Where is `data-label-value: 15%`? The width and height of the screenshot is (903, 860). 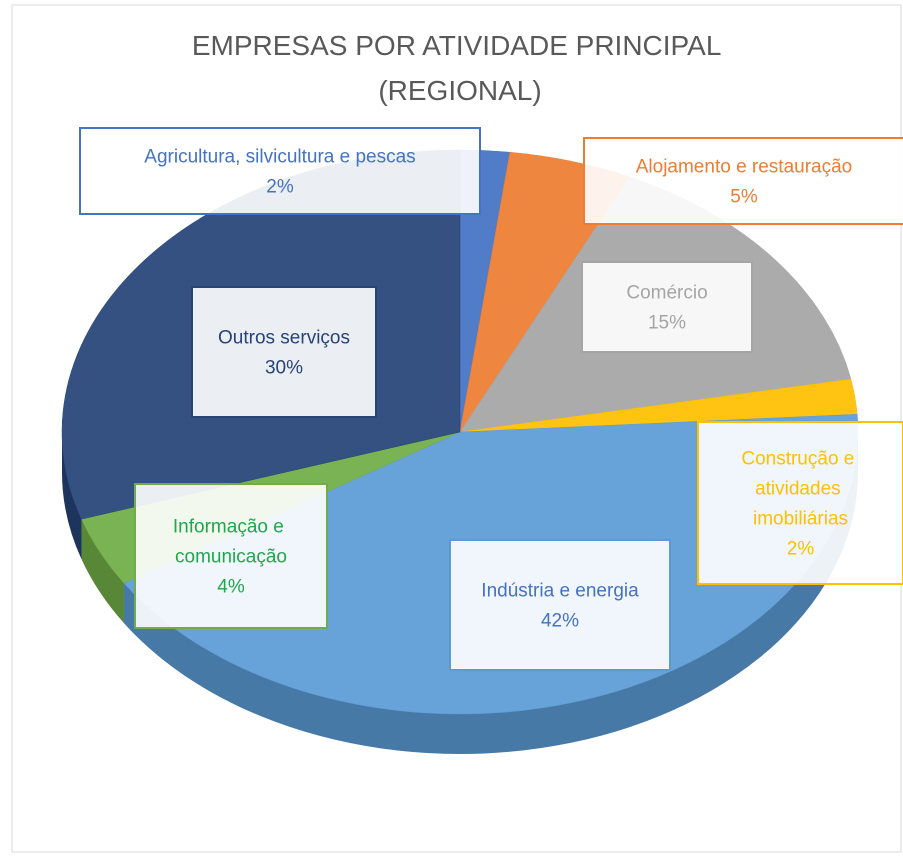 data-label-value: 15% is located at coordinates (667, 323).